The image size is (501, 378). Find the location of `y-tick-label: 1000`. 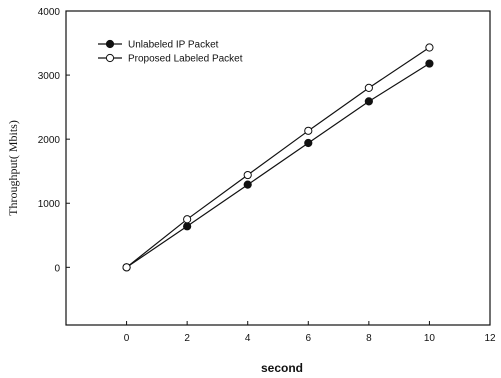

y-tick-label: 1000 is located at coordinates (49, 204).